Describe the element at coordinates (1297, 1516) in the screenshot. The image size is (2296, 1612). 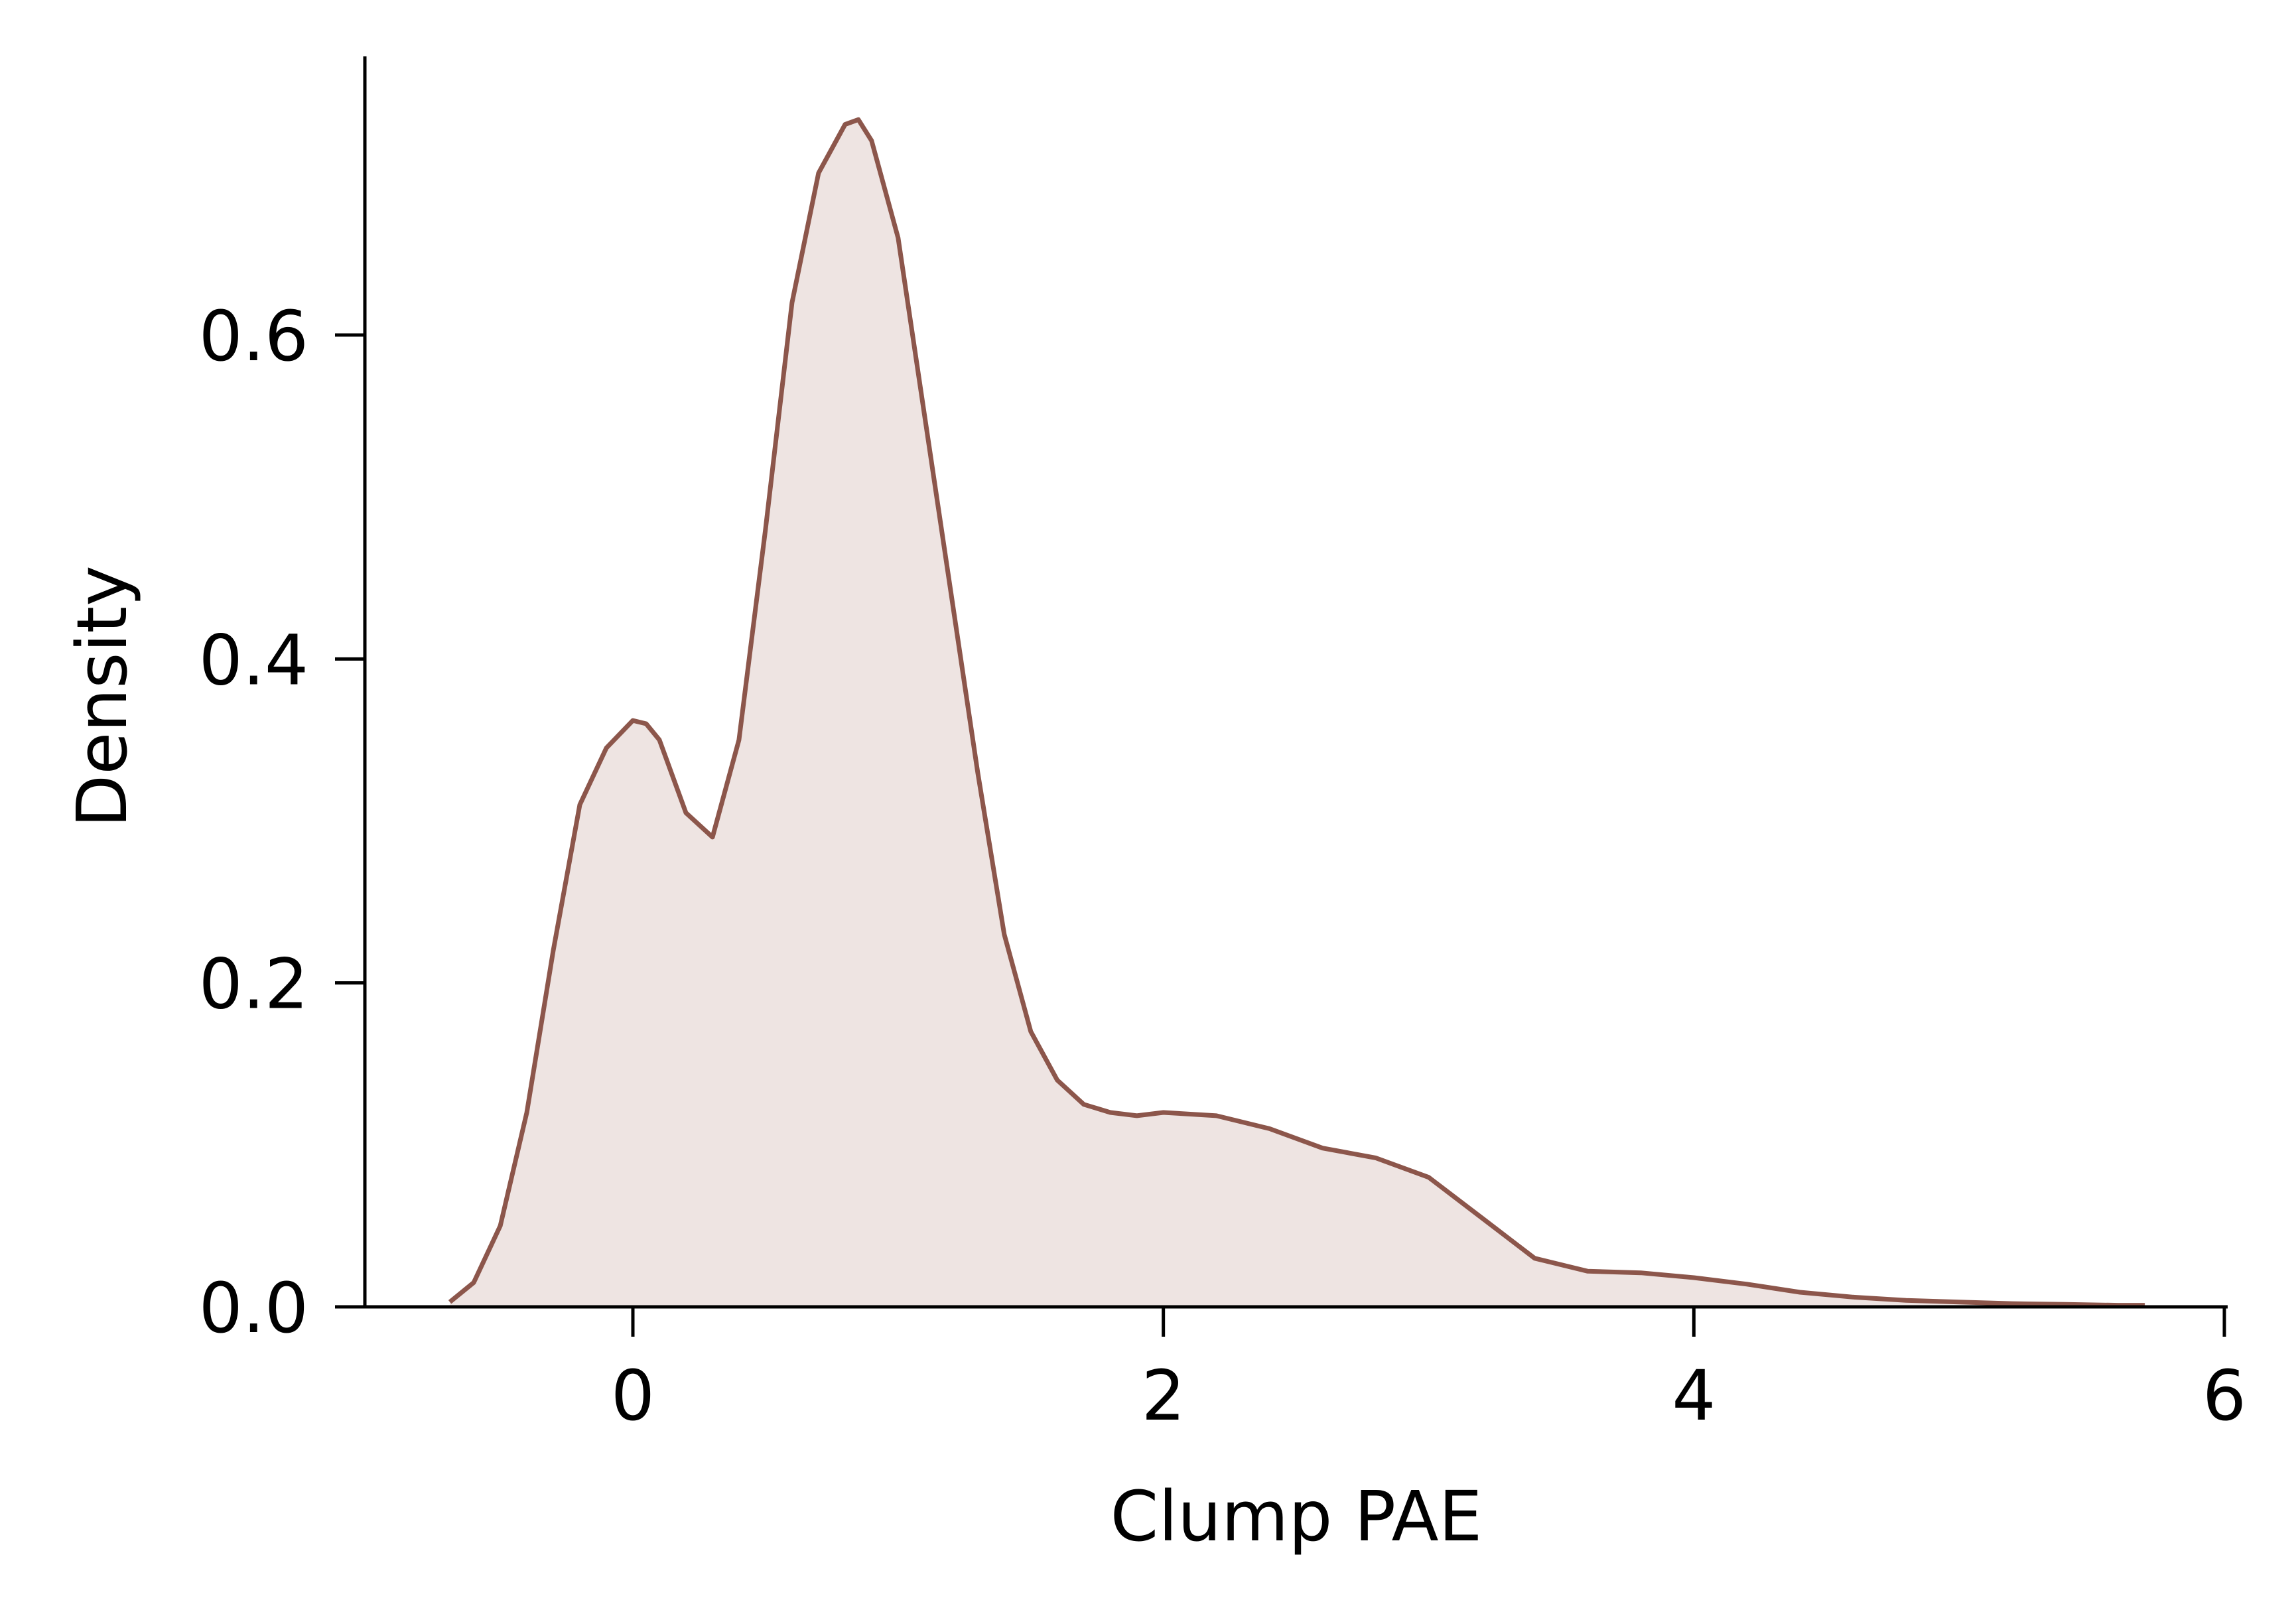
I see `x-axis-label: Clump PAE` at that location.